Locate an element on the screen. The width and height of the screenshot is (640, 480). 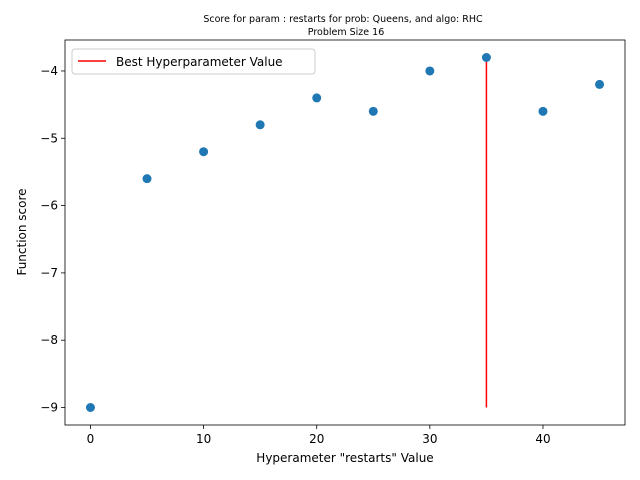
y-axis-label: Function score is located at coordinates (22, 231).